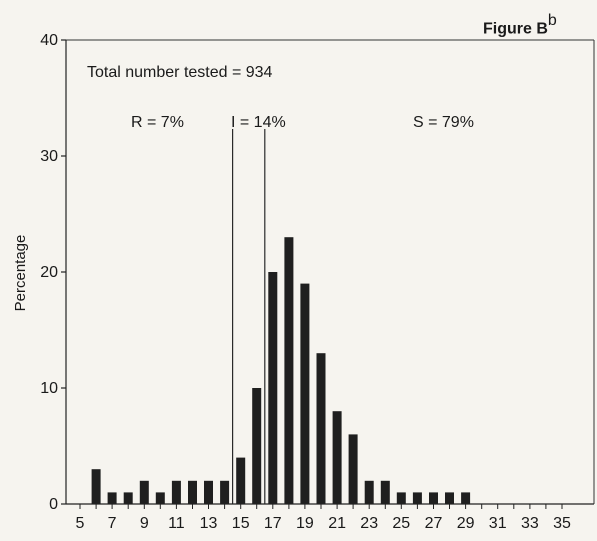 The image size is (597, 541). I want to click on y-tick-label-0: 0, so click(53, 504).